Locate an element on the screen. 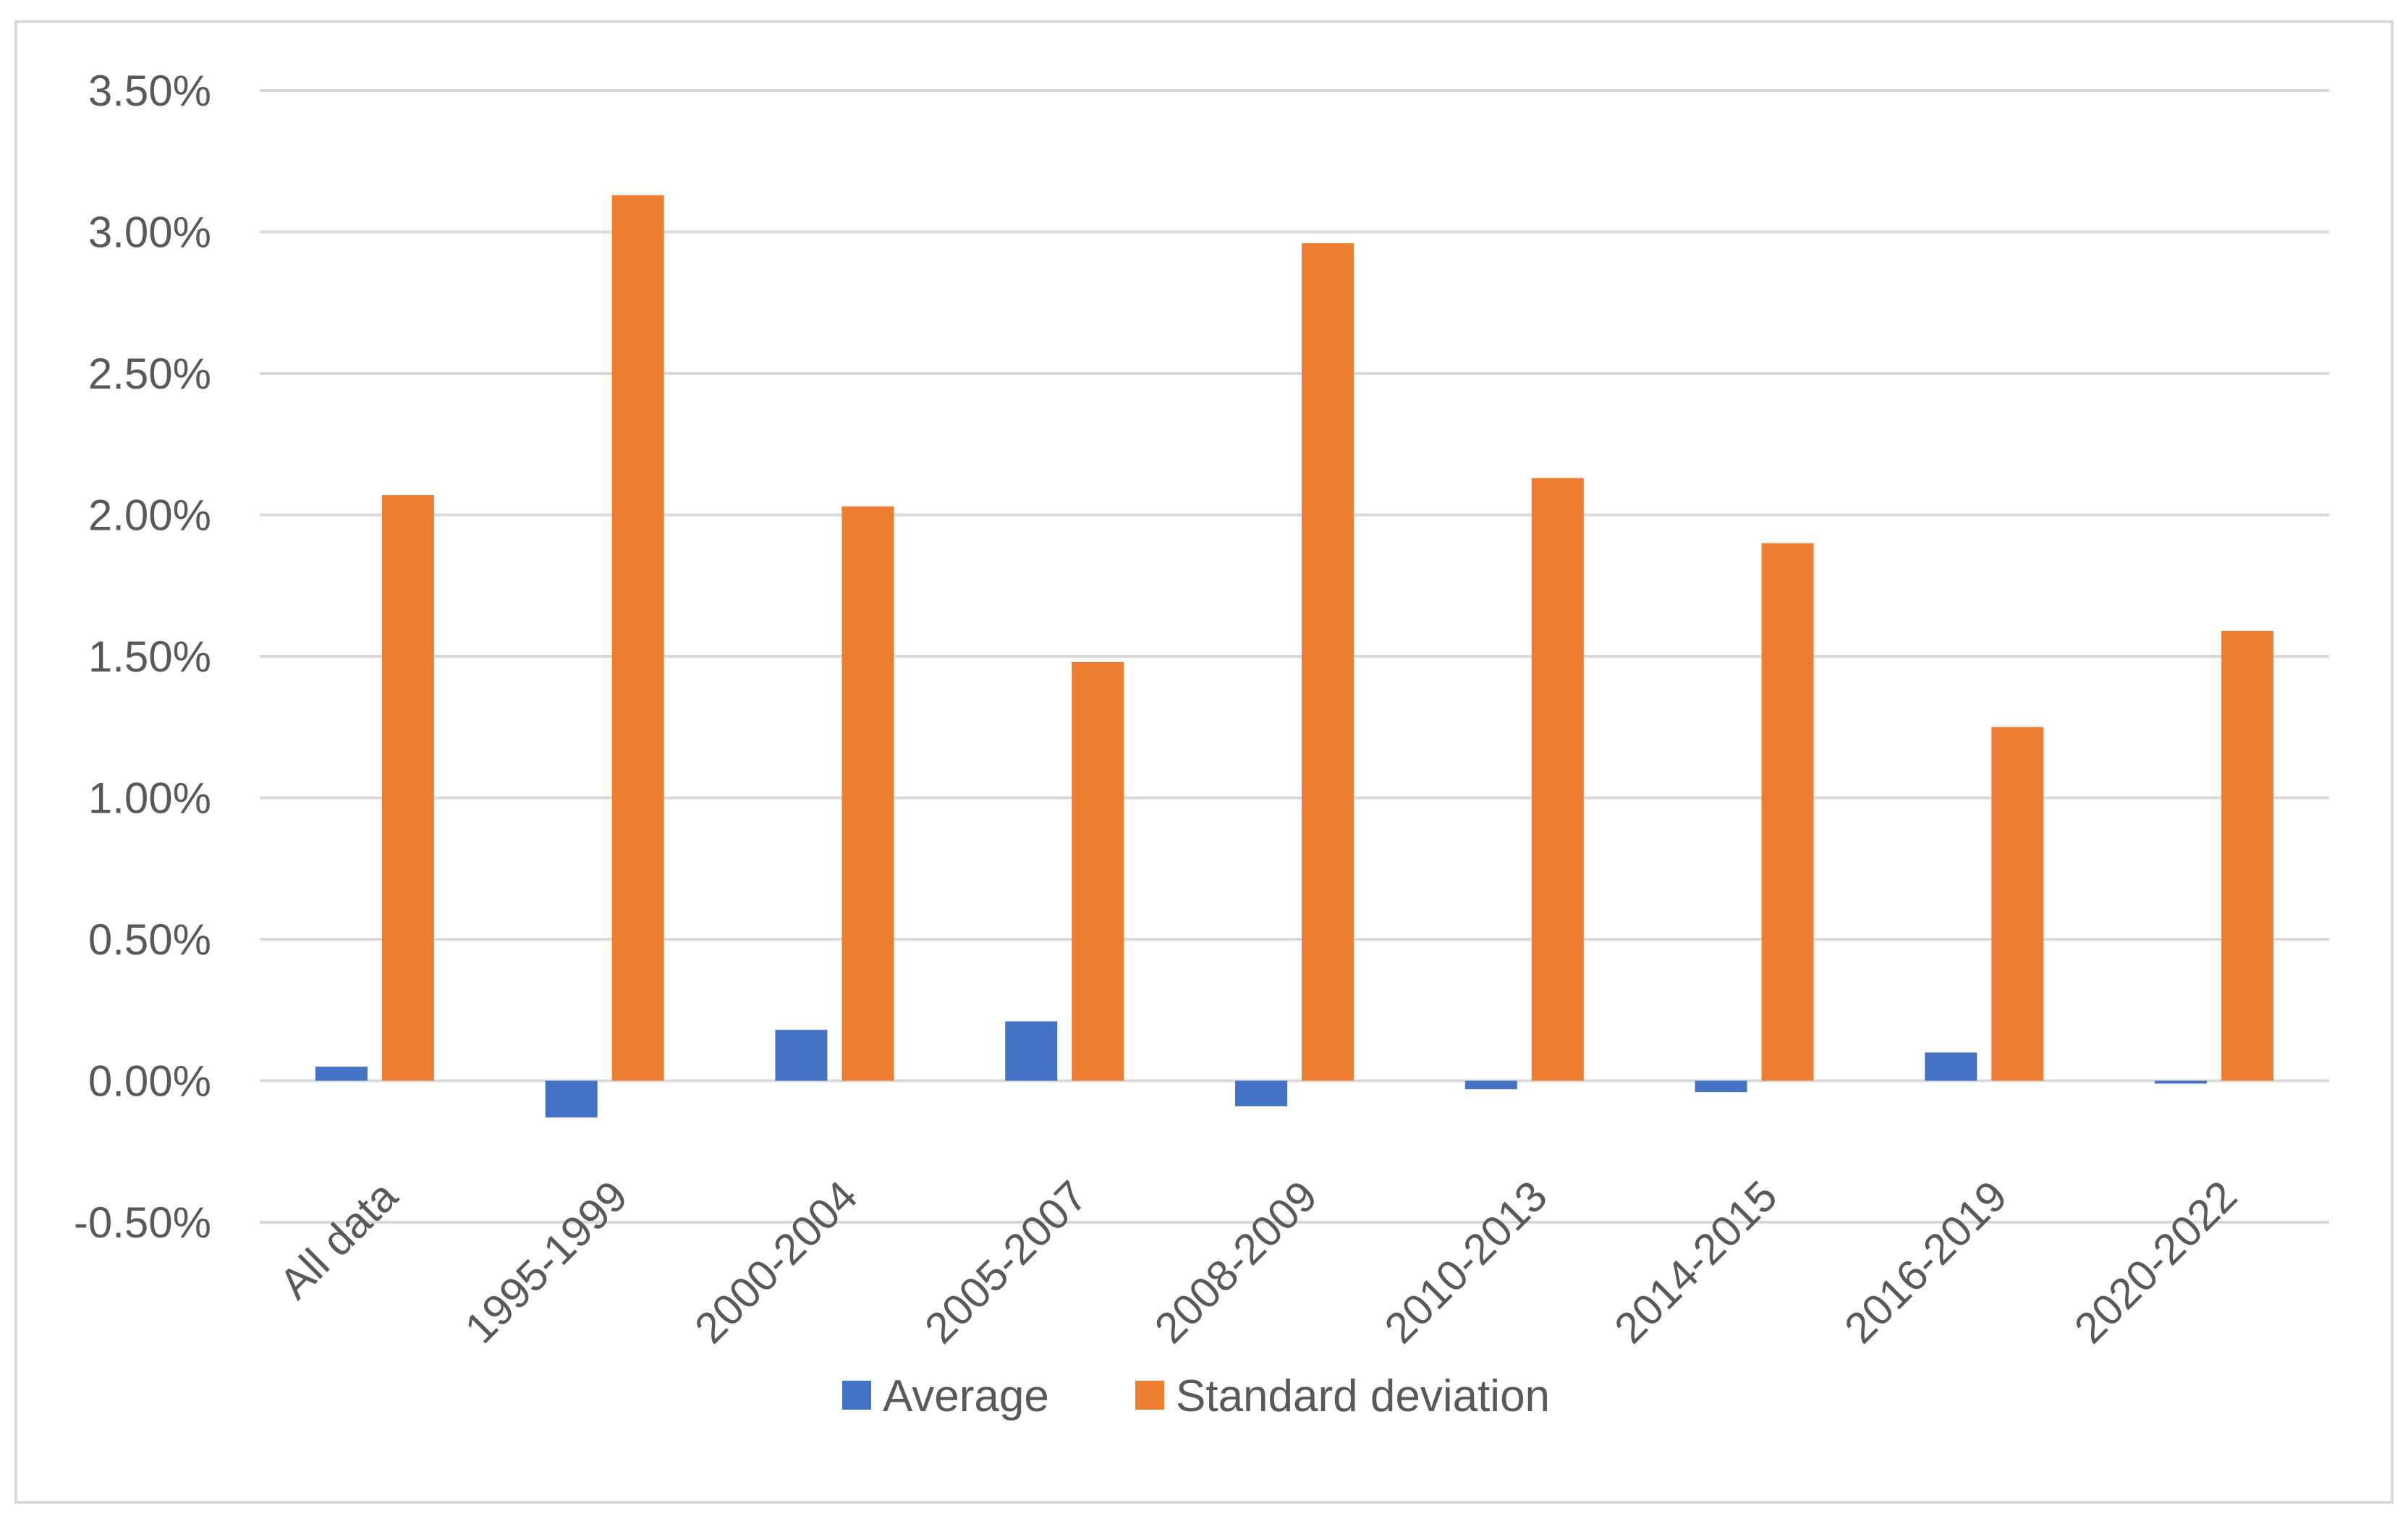  x-tick-label: 1995-1999 is located at coordinates (546, 1262).